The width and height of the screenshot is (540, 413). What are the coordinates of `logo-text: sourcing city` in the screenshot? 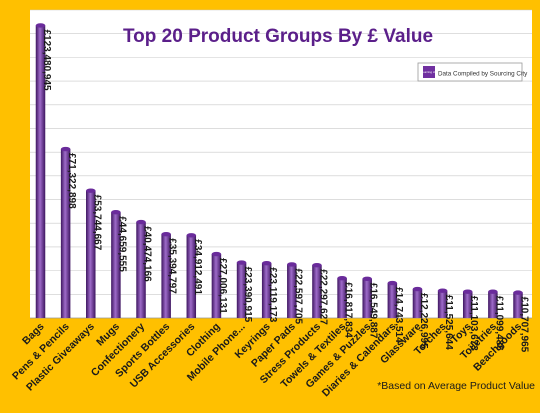 It's located at (429, 72).